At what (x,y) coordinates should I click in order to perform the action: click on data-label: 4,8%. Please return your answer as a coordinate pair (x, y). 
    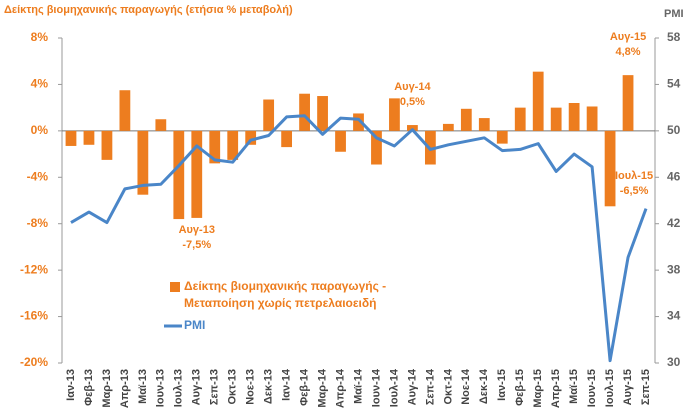
    Looking at the image, I should click on (628, 52).